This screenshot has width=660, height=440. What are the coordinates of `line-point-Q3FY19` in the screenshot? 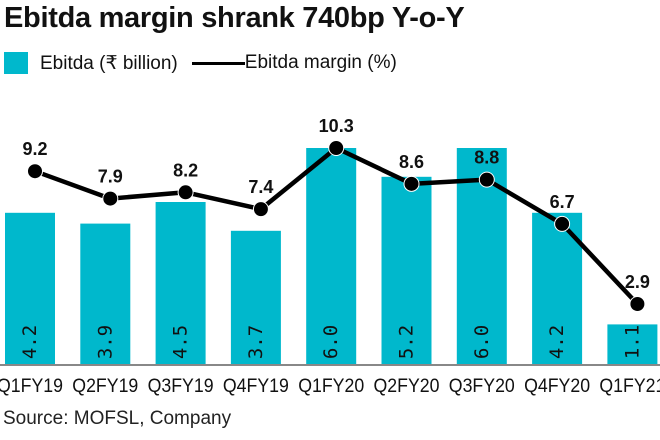 It's located at (185, 192).